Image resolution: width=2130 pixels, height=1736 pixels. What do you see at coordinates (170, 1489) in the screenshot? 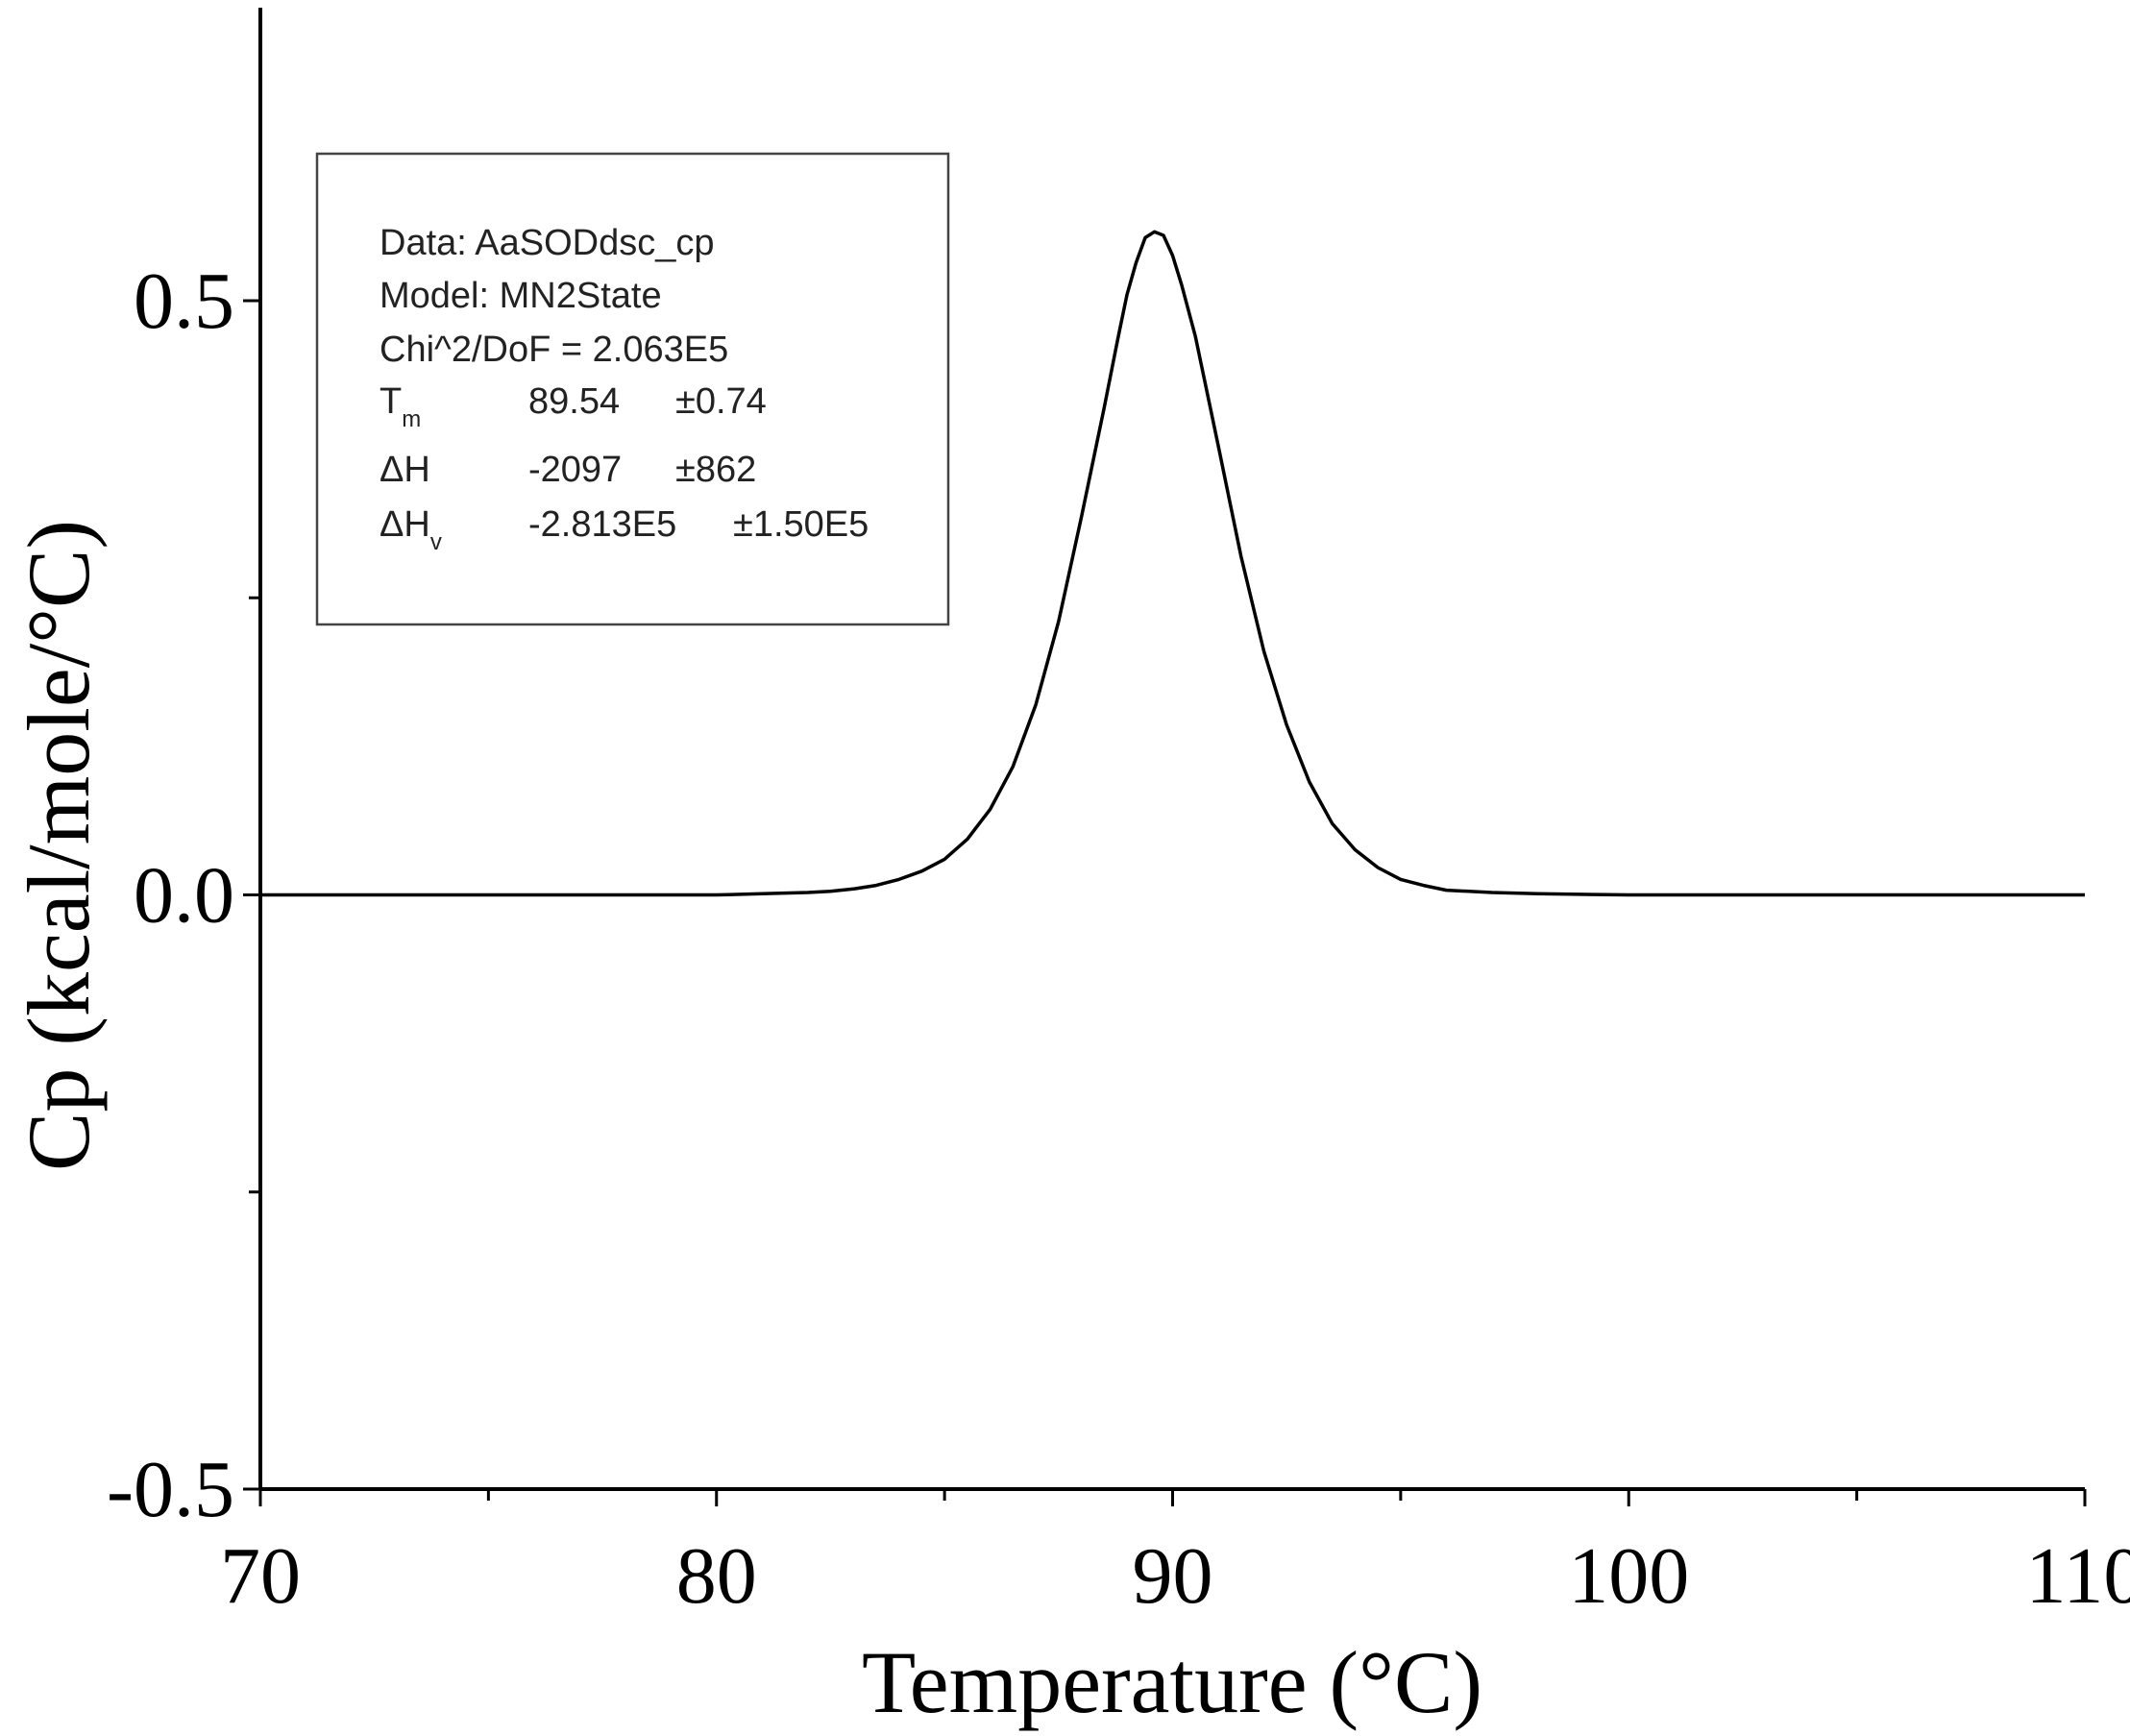
I see `y-tick-label: -0.5` at bounding box center [170, 1489].